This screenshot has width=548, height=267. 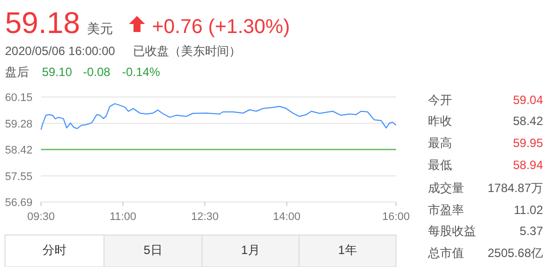 What do you see at coordinates (527, 121) in the screenshot?
I see `annotation: 58.42` at bounding box center [527, 121].